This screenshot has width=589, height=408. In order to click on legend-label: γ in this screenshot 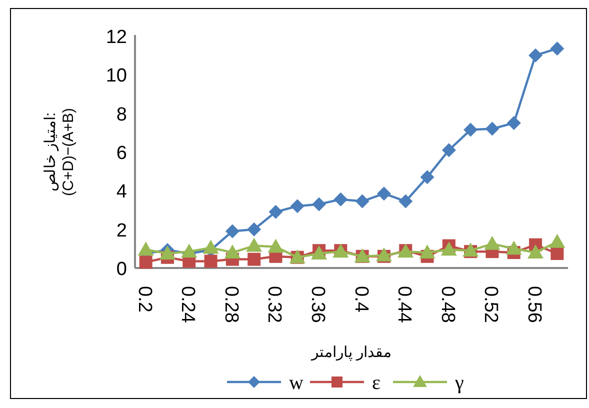, I will do `click(459, 383)`.